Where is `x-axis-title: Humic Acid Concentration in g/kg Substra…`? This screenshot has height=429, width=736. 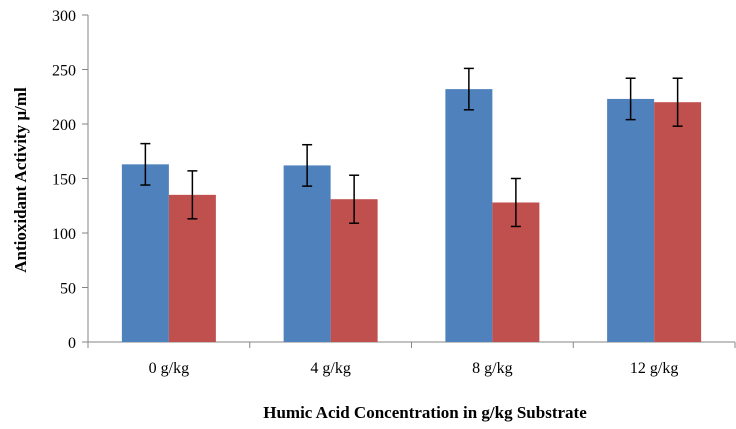 x-axis-title: Humic Acid Concentration in g/kg Substra… is located at coordinates (425, 412).